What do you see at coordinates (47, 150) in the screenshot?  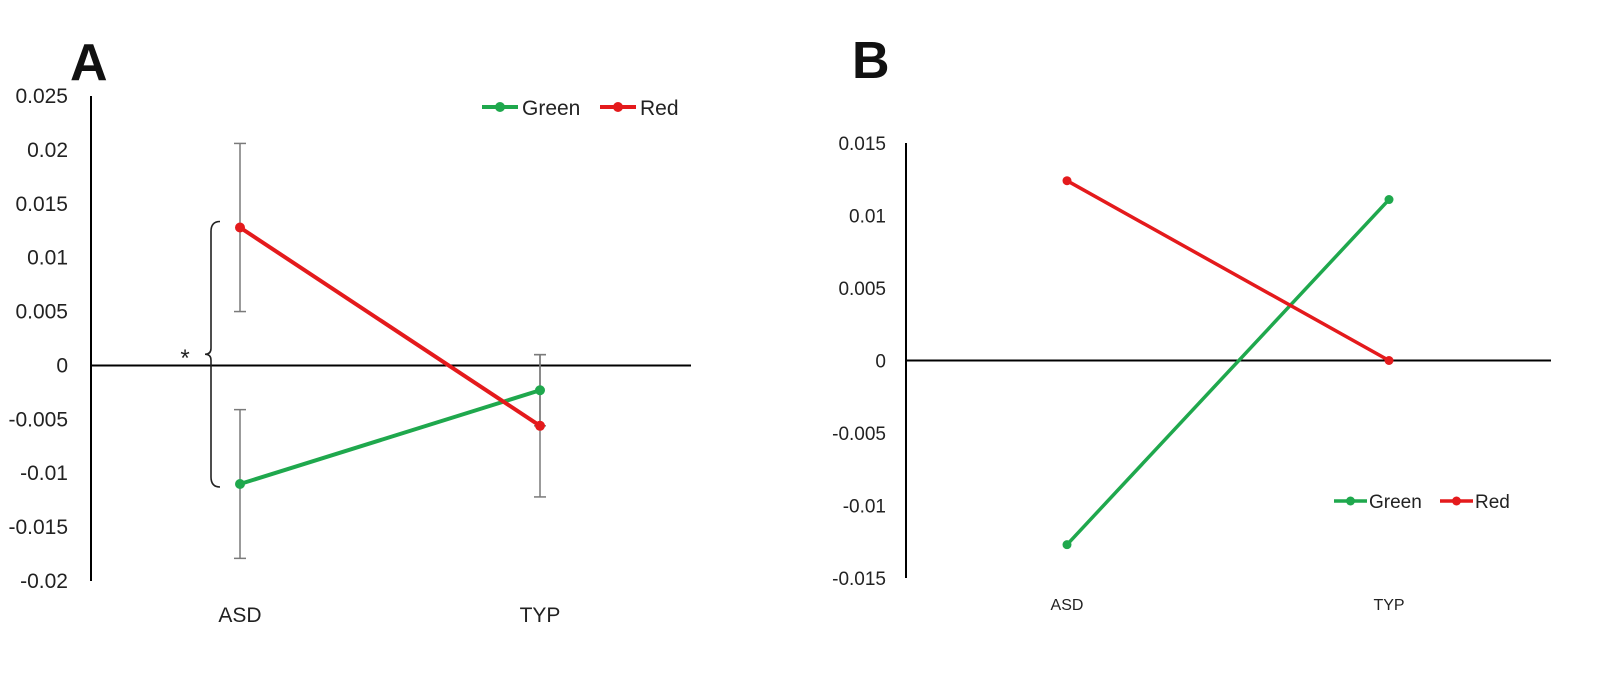 I see `y-tick-label: 0.02` at bounding box center [47, 150].